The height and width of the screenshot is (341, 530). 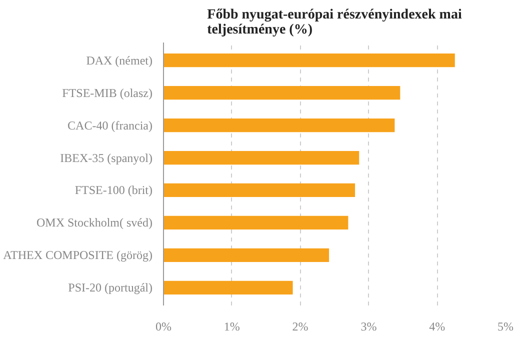 I want to click on y-tick-label: FTSE-100 (brit), so click(x=113, y=190).